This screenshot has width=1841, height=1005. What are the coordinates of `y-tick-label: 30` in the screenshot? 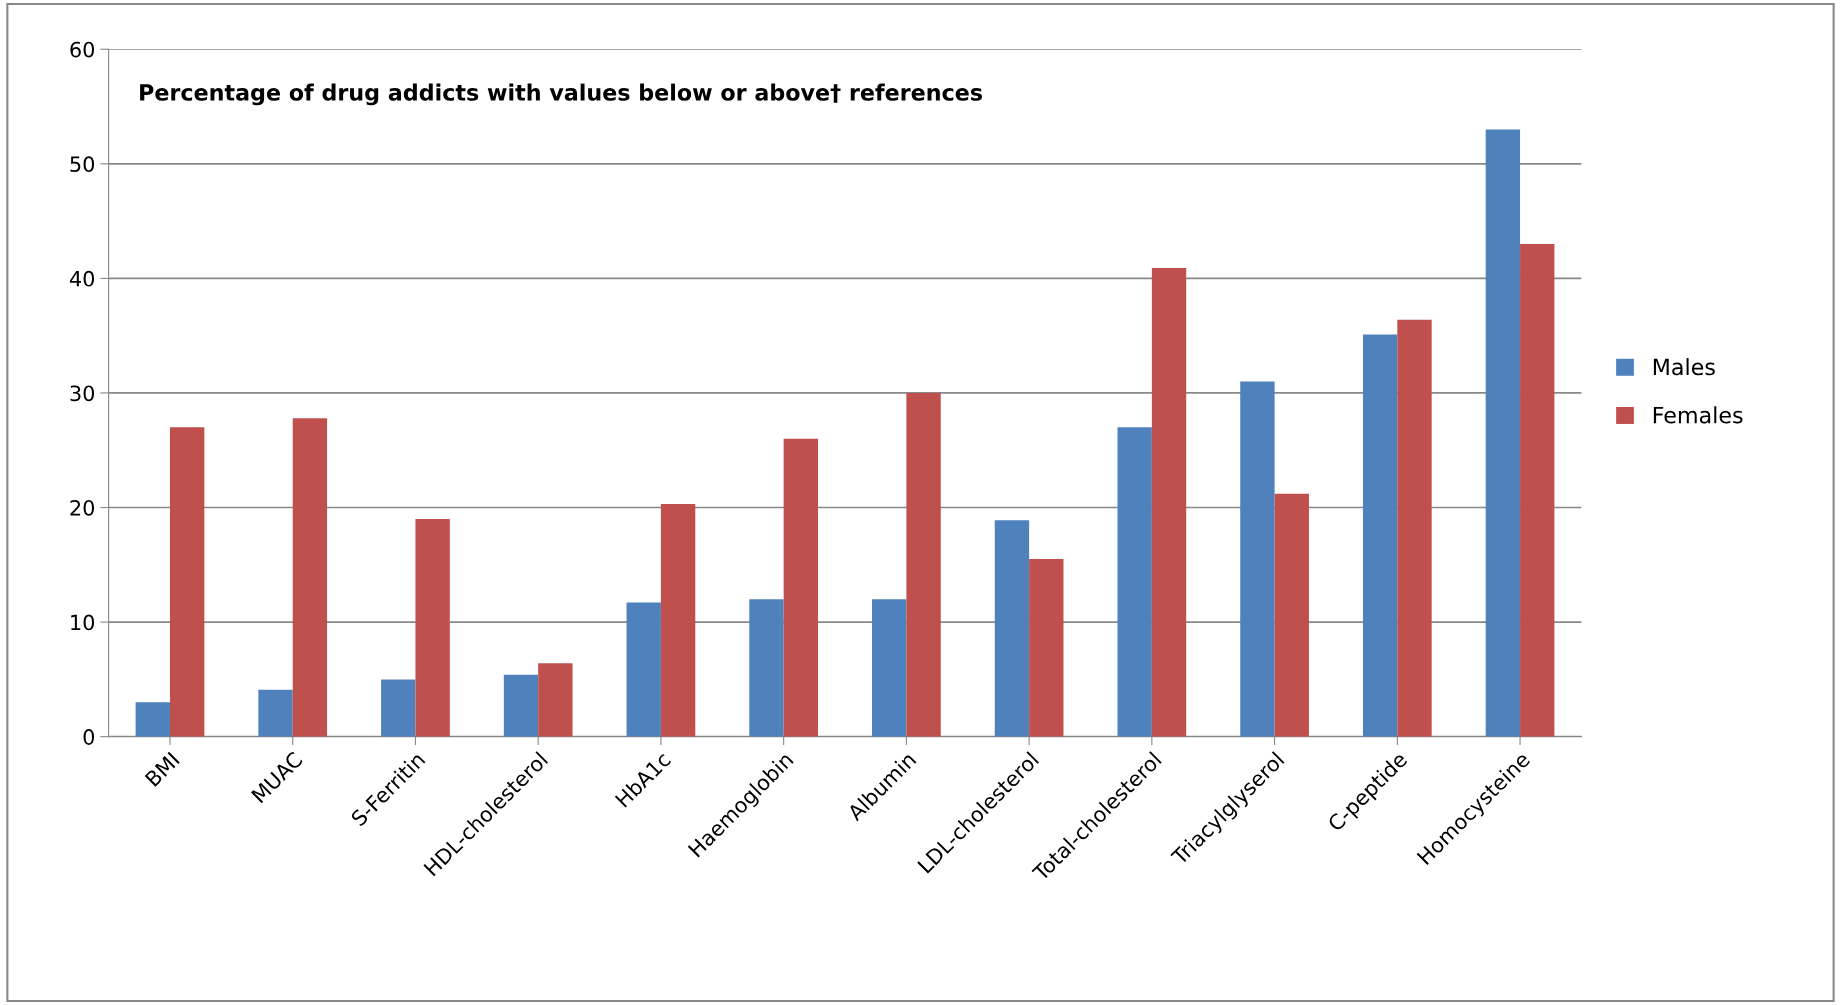 It's located at (82, 393).